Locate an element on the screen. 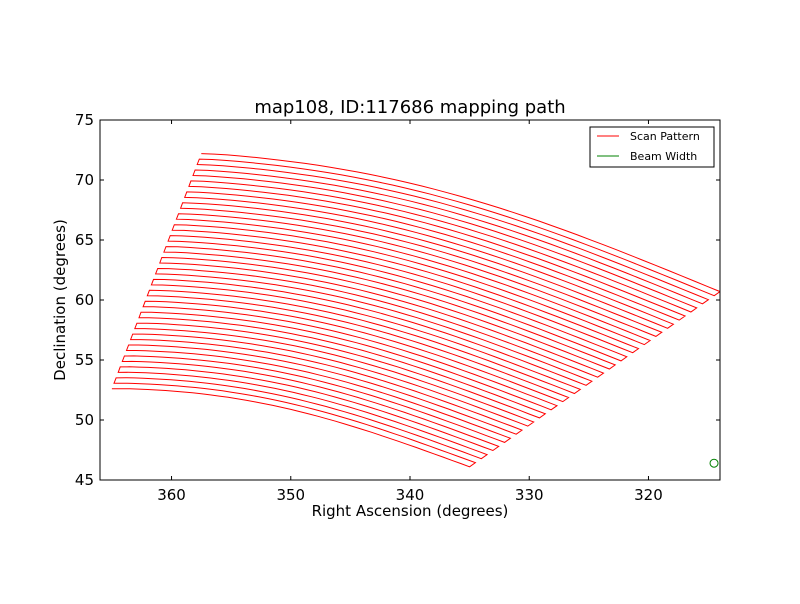  legend: Scan Pattern Beam Width is located at coordinates (652, 147).